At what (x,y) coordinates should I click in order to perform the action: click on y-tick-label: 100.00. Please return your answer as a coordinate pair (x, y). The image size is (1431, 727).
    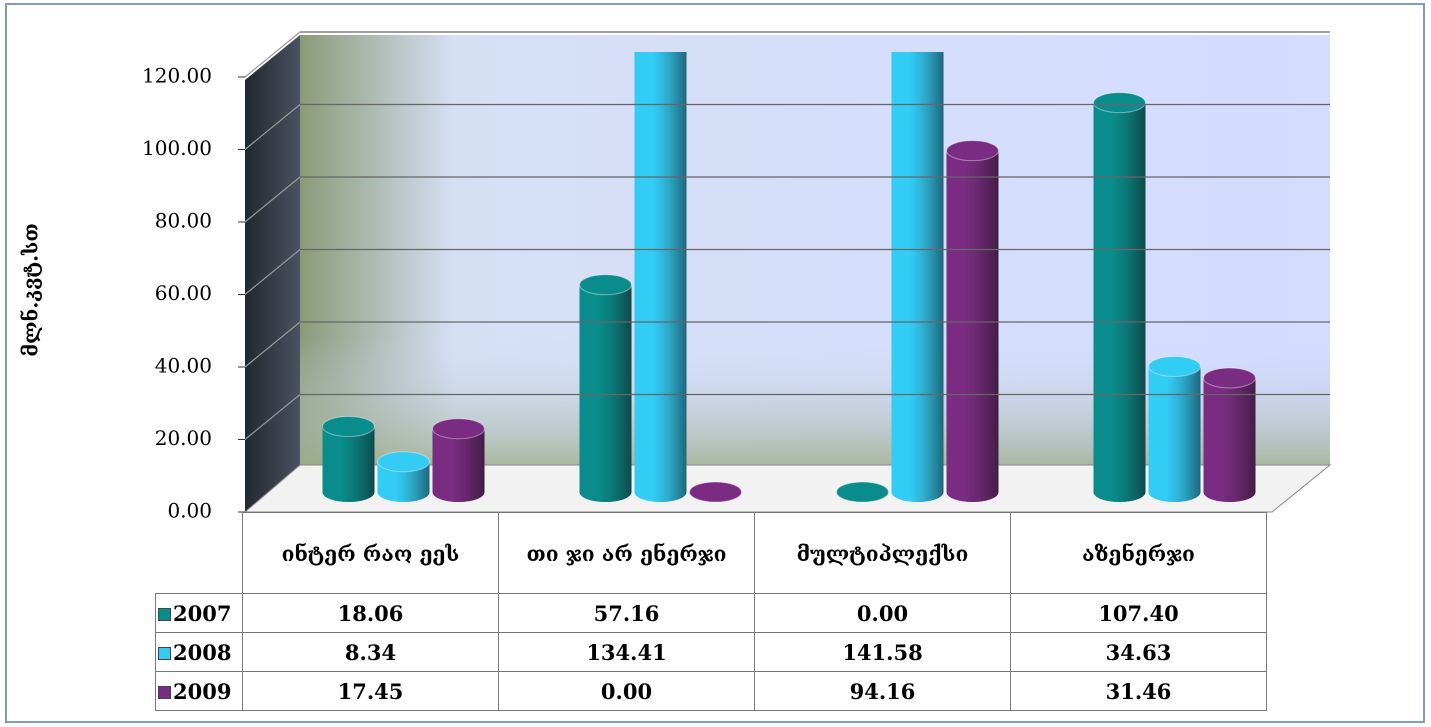
    Looking at the image, I should click on (177, 148).